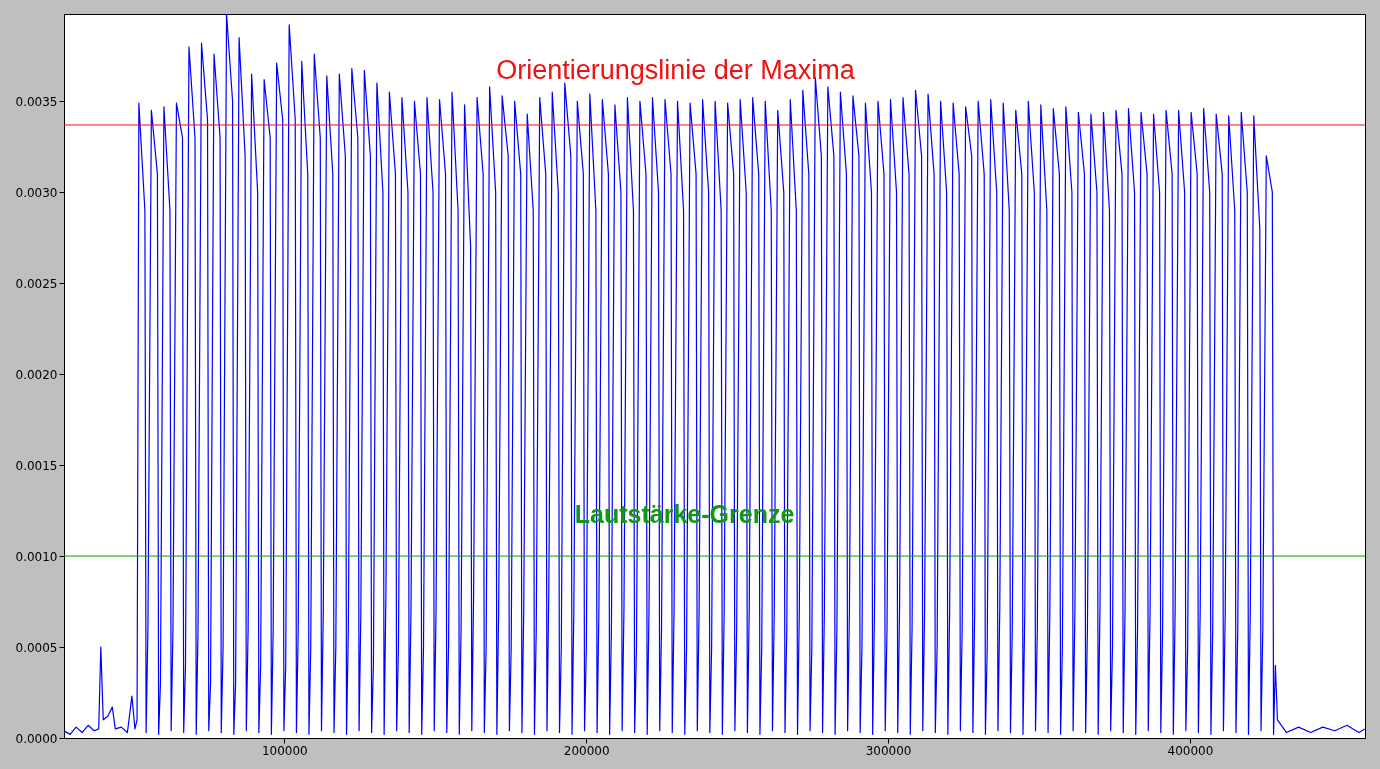 Image resolution: width=1380 pixels, height=769 pixels. Describe the element at coordinates (36, 101) in the screenshot. I see `y-tick-label: 0.0035` at that location.